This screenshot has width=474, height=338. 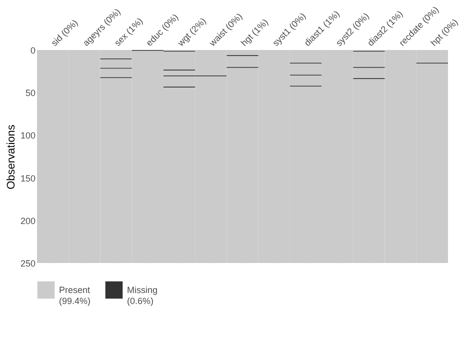 I want to click on legend-label: Missing (0.6%), so click(x=142, y=295).